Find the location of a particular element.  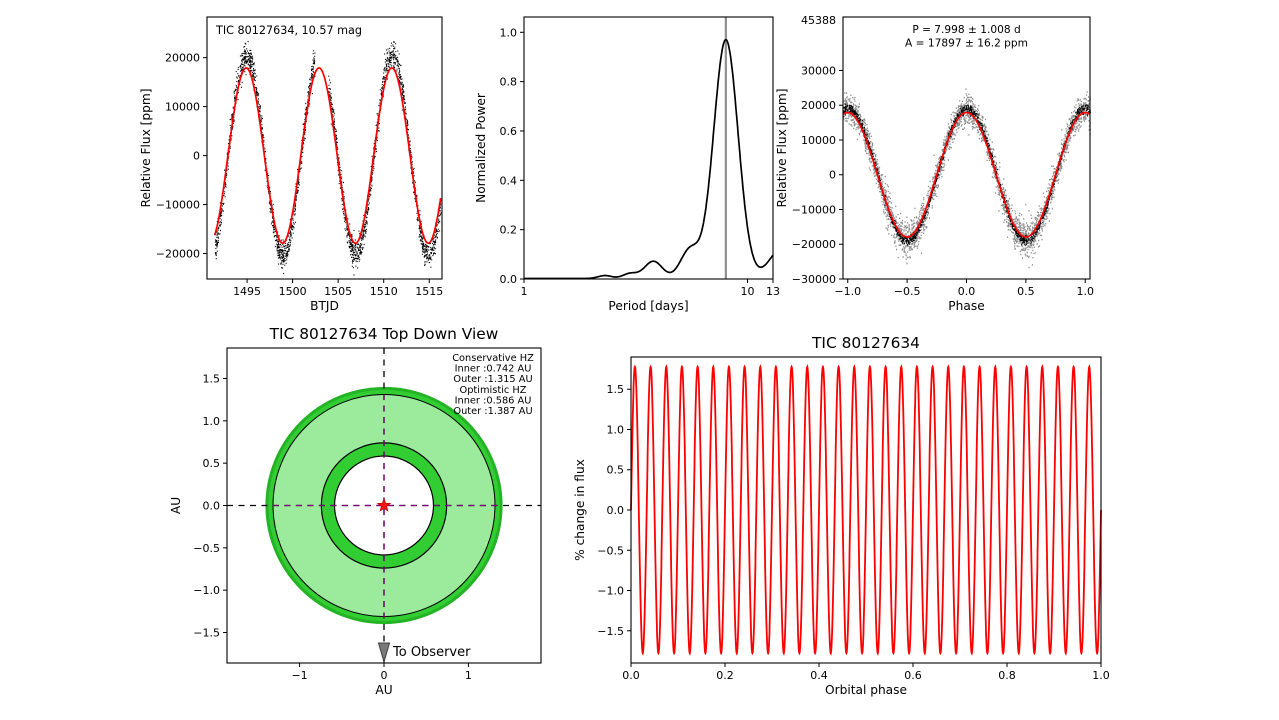

y-tick-label: 0.4 is located at coordinates (509, 180).